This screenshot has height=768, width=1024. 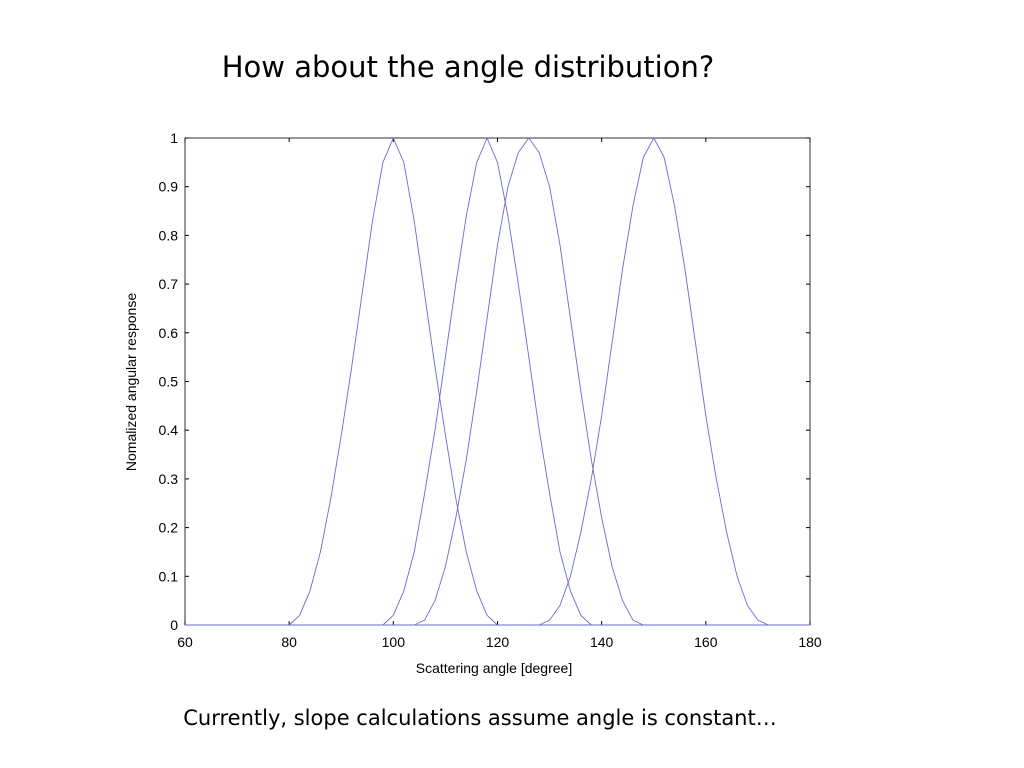 What do you see at coordinates (394, 642) in the screenshot?
I see `x-tick-label: 100` at bounding box center [394, 642].